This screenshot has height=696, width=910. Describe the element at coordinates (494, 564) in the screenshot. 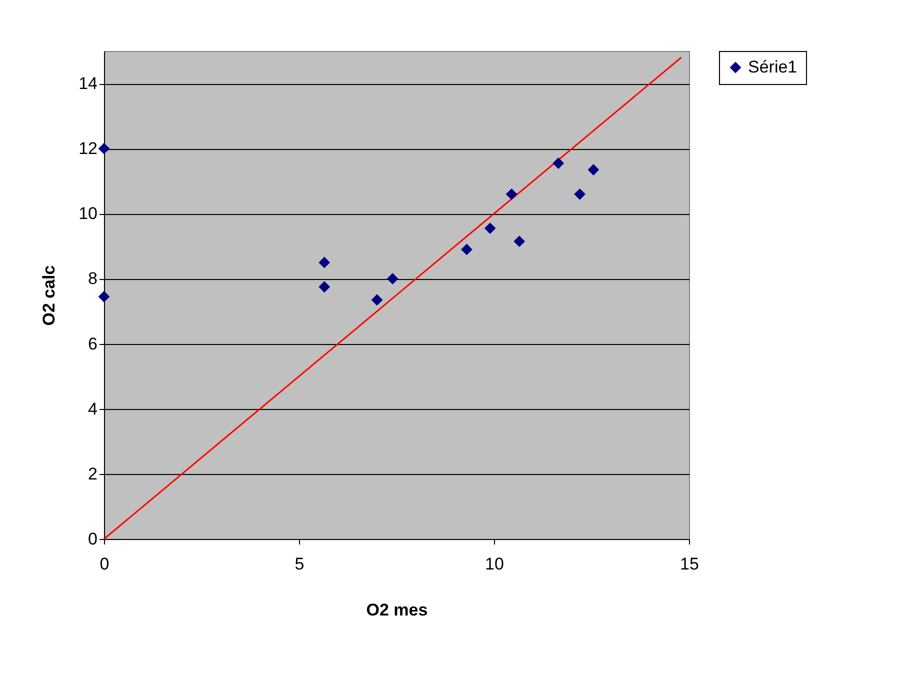

I see `x-tick-label: 10` at that location.